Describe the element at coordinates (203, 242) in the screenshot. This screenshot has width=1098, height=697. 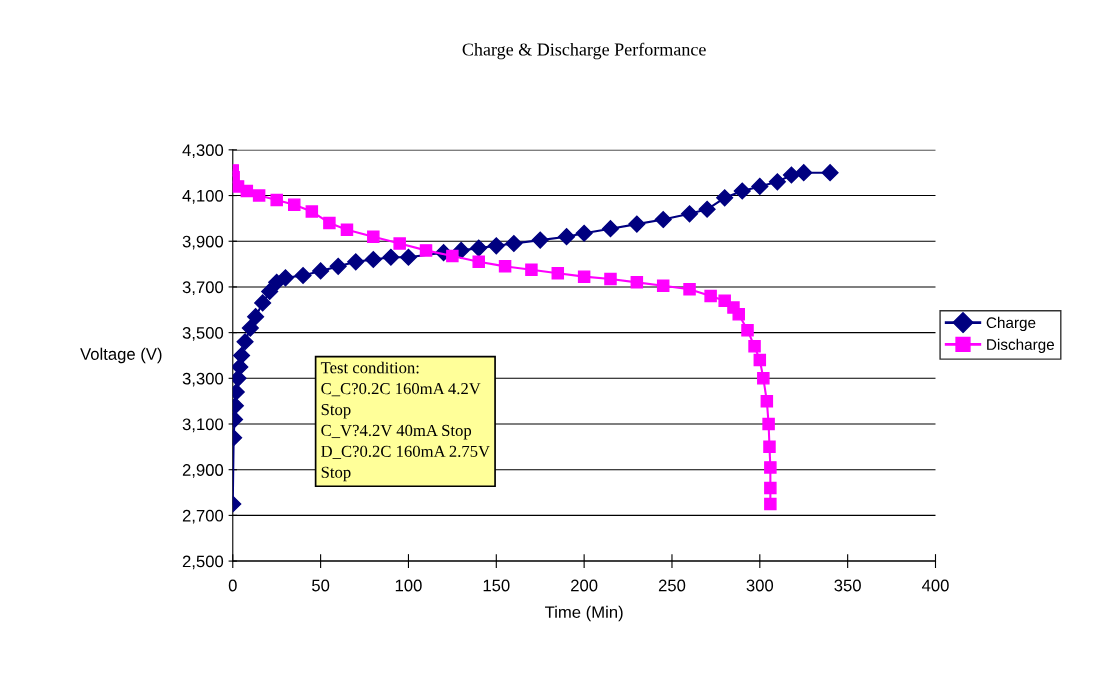
I see `y-tick-label: 3,900` at that location.